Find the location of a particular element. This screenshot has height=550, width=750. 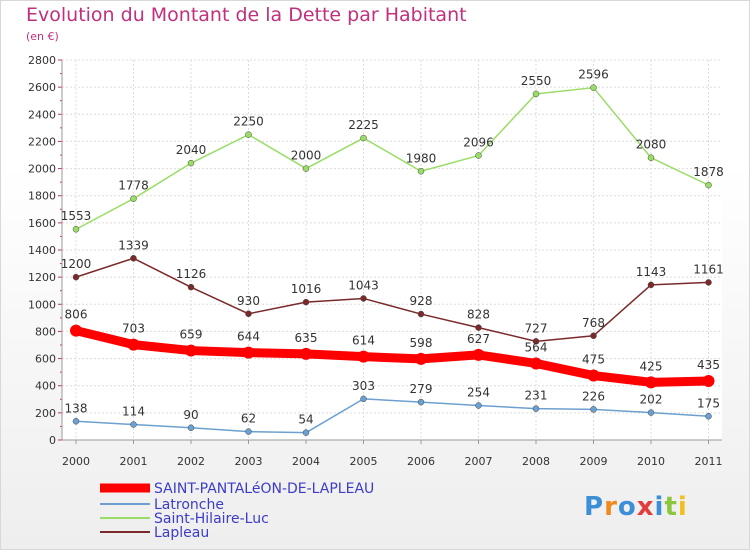

data-label: 279 is located at coordinates (421, 389).